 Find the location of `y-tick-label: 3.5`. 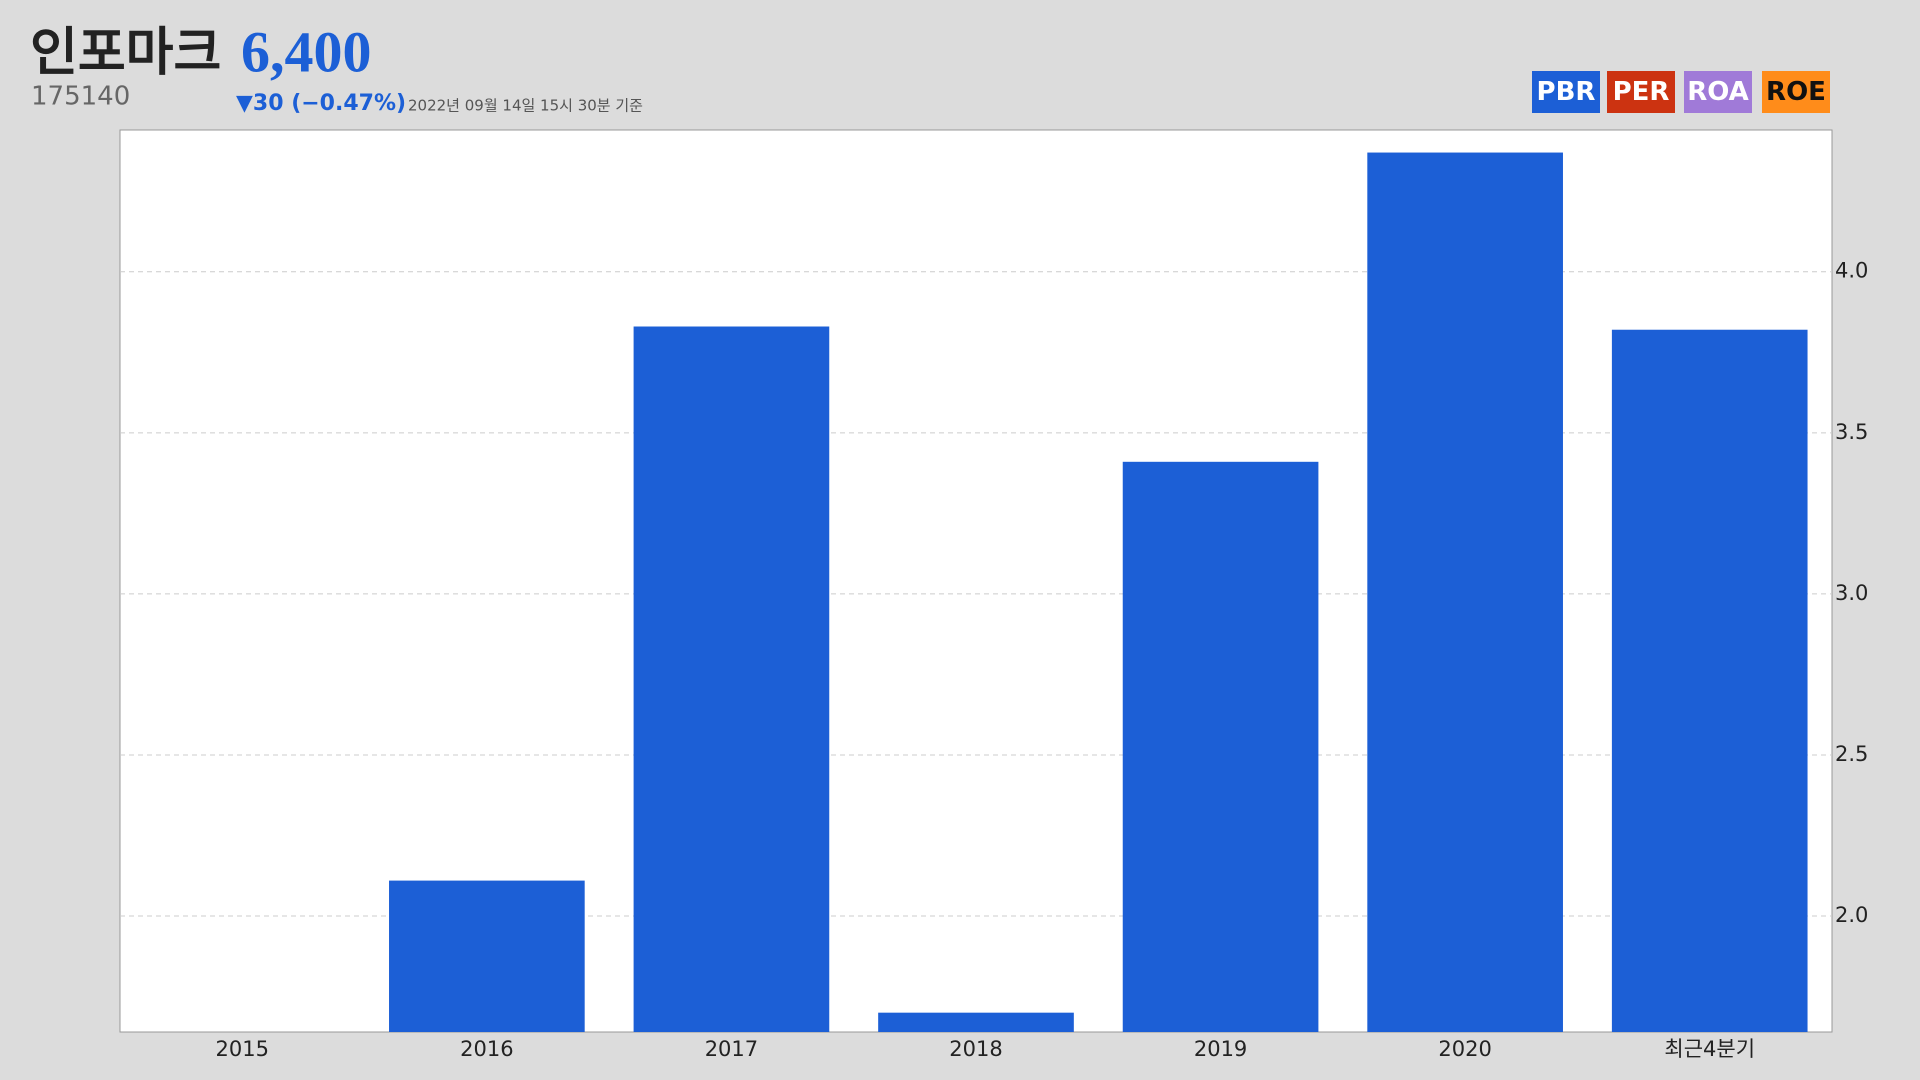

y-tick-label: 3.5 is located at coordinates (1851, 432).